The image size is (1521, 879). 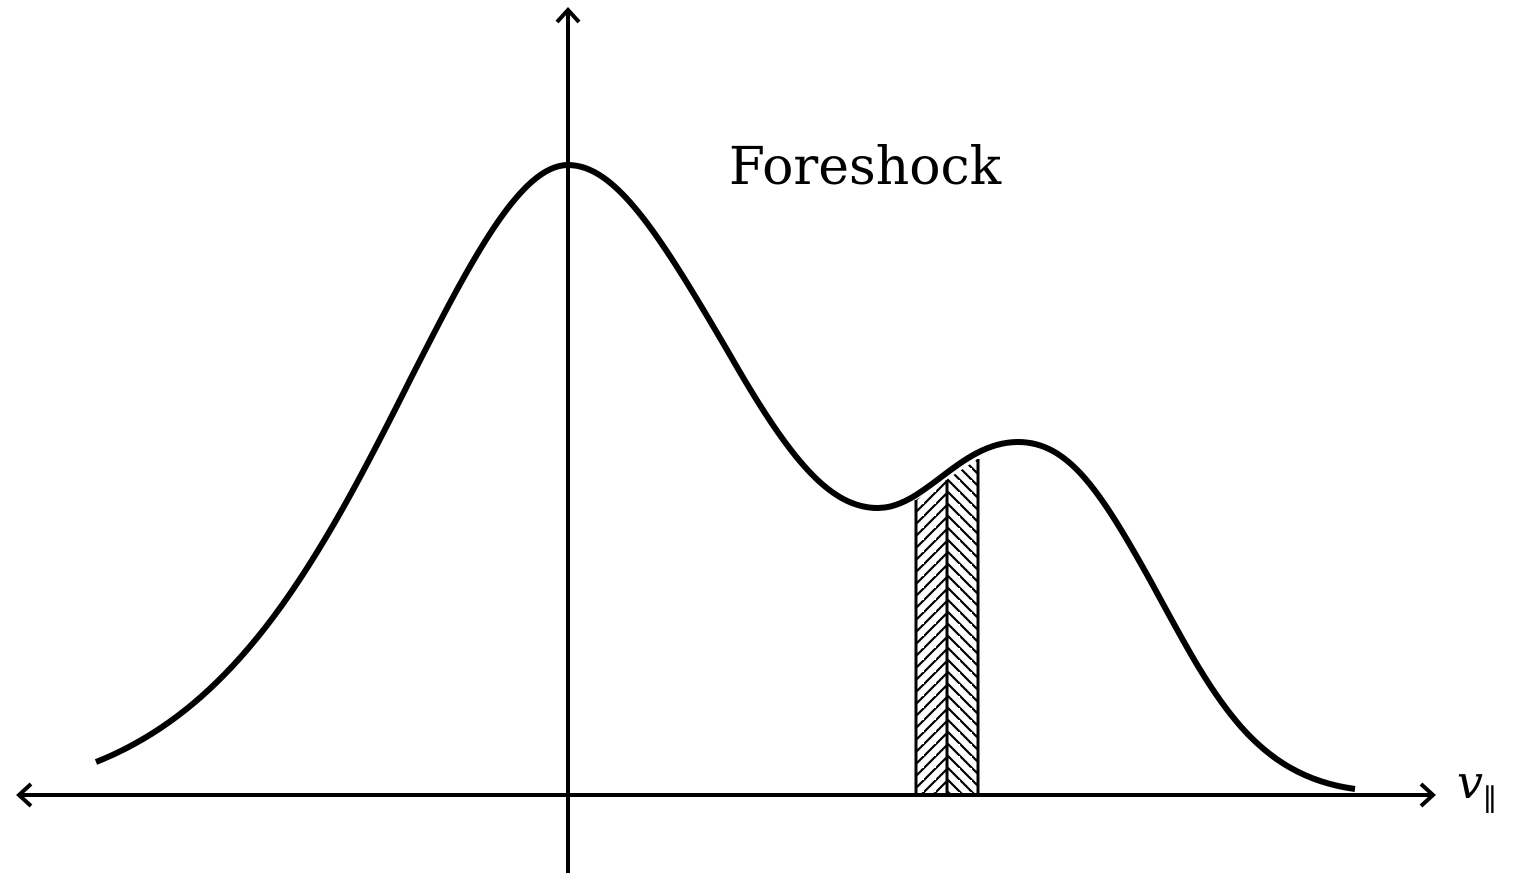 I want to click on x-axis-label: v∥, so click(x=1477, y=786).